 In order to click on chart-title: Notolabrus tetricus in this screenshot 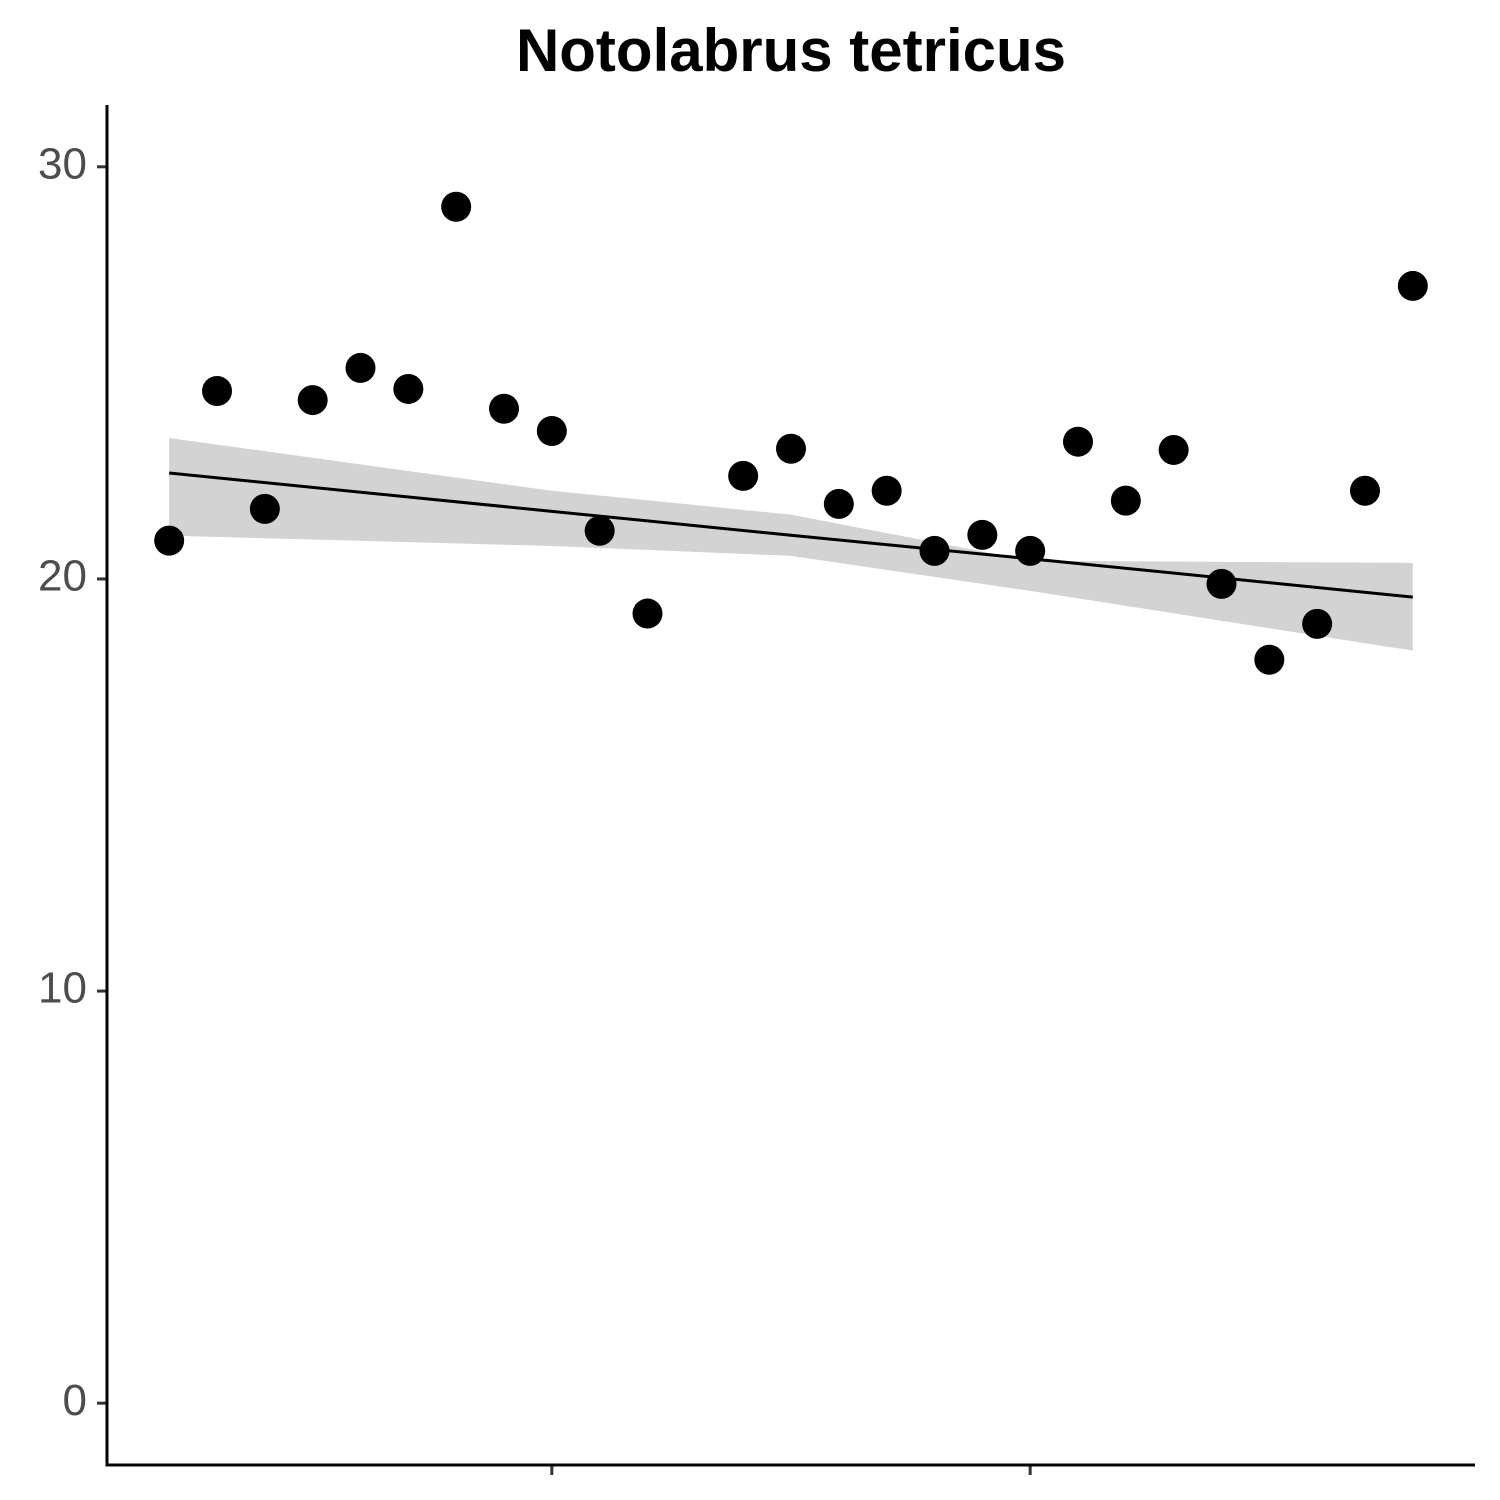, I will do `click(791, 50)`.